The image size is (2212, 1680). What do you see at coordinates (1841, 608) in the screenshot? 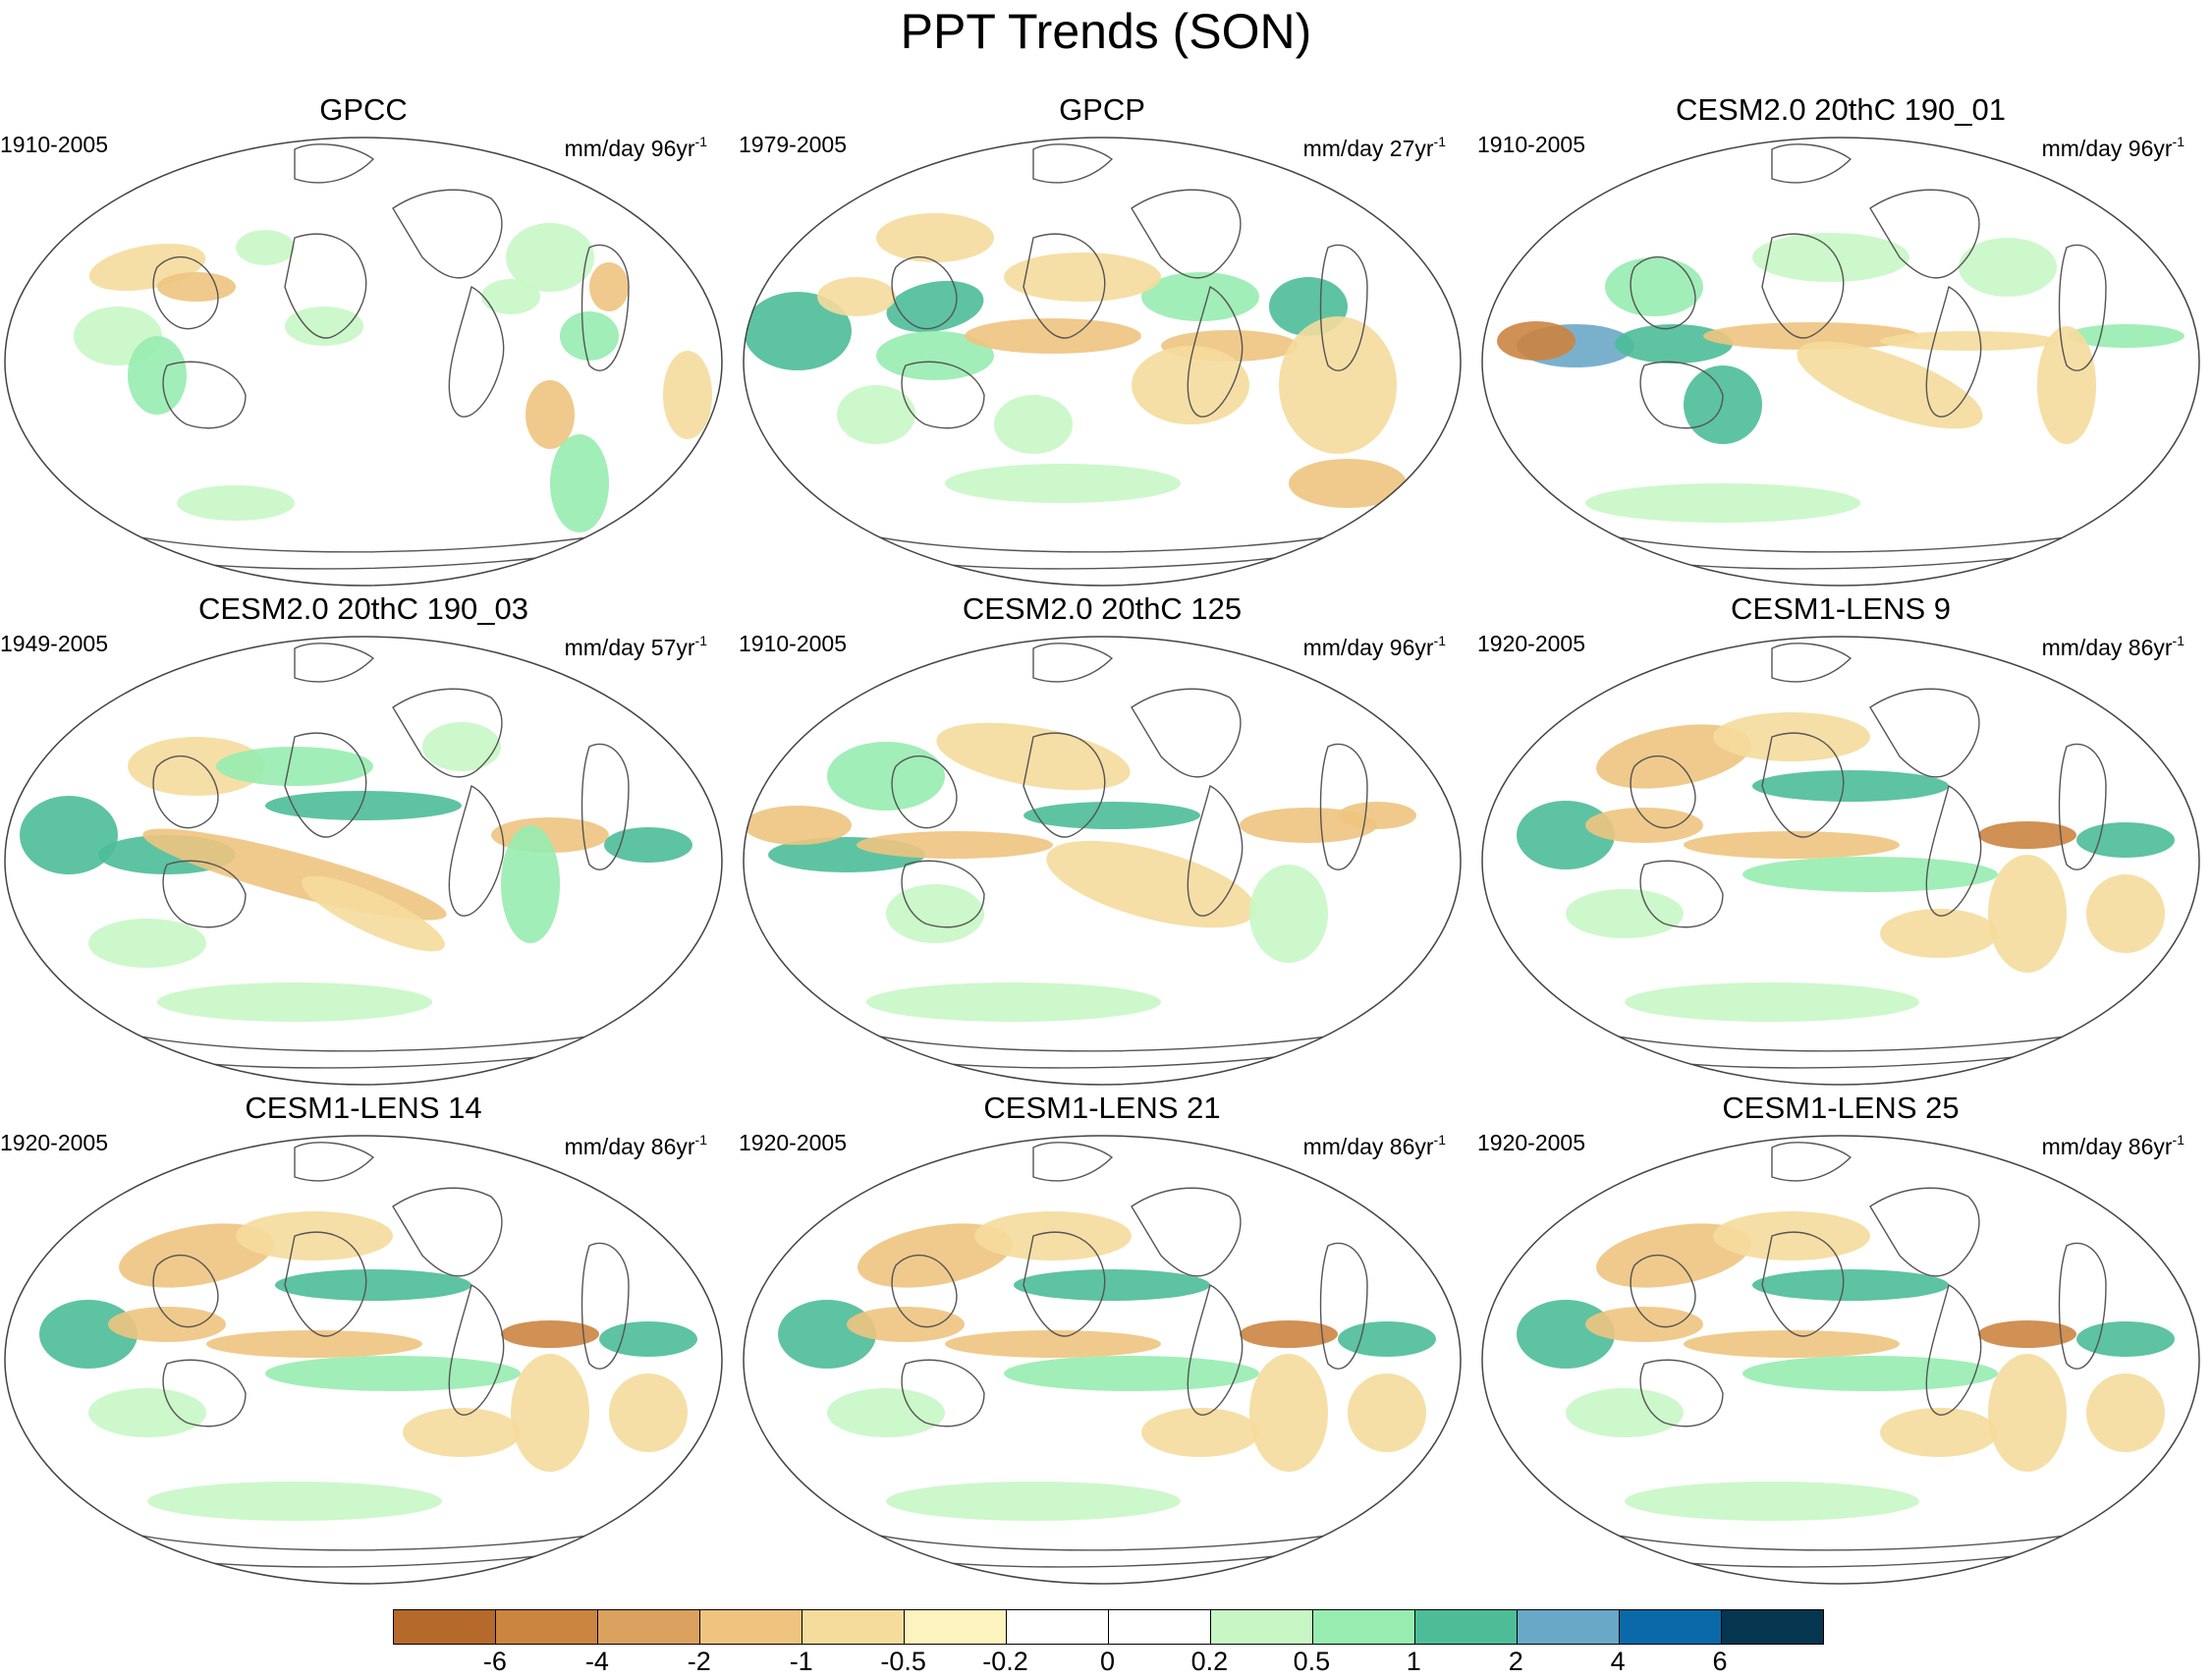
I see `panel-title: CESM1-LENS 9` at bounding box center [1841, 608].